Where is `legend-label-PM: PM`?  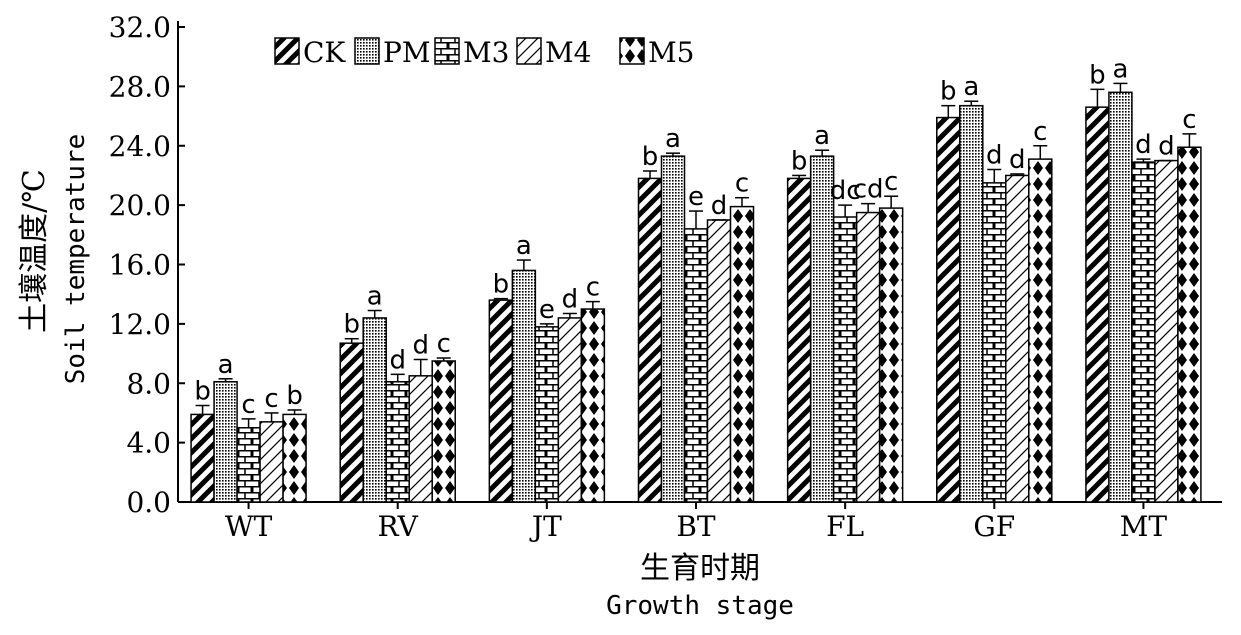
legend-label-PM: PM is located at coordinates (407, 52).